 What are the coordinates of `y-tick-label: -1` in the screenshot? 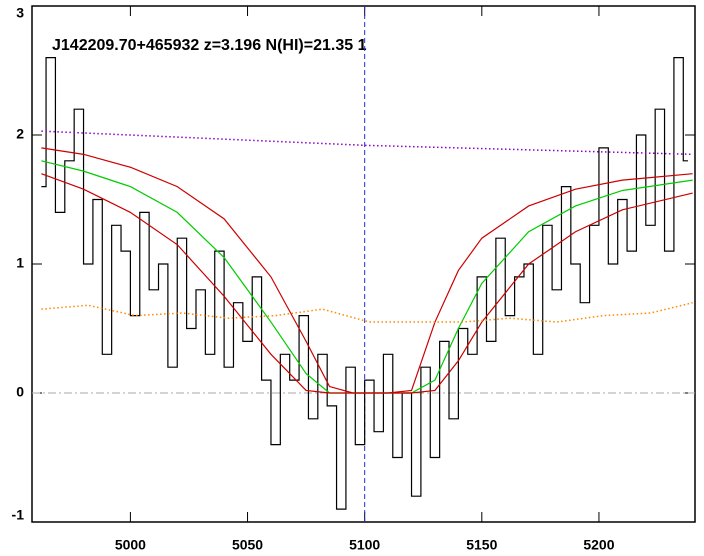 It's located at (18, 515).